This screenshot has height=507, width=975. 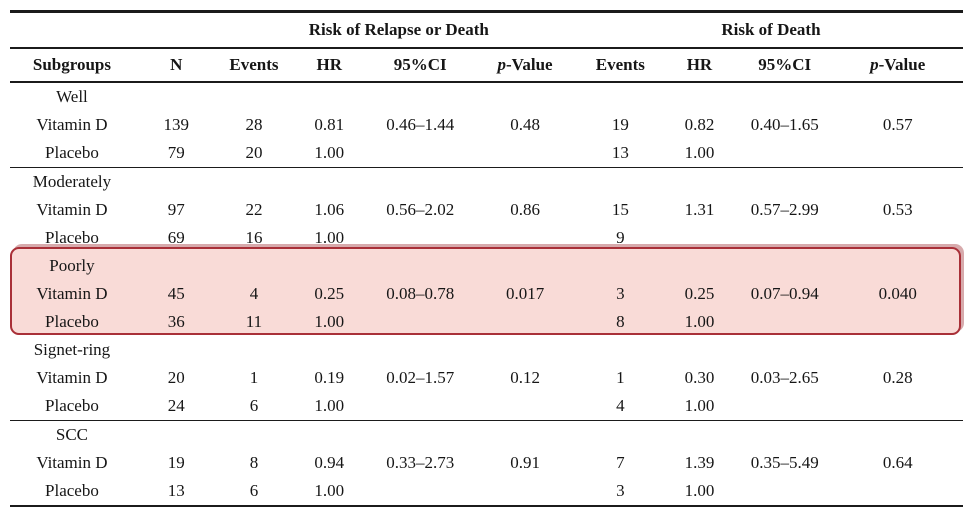 I want to click on value-cell: 0.28, so click(x=897, y=378).